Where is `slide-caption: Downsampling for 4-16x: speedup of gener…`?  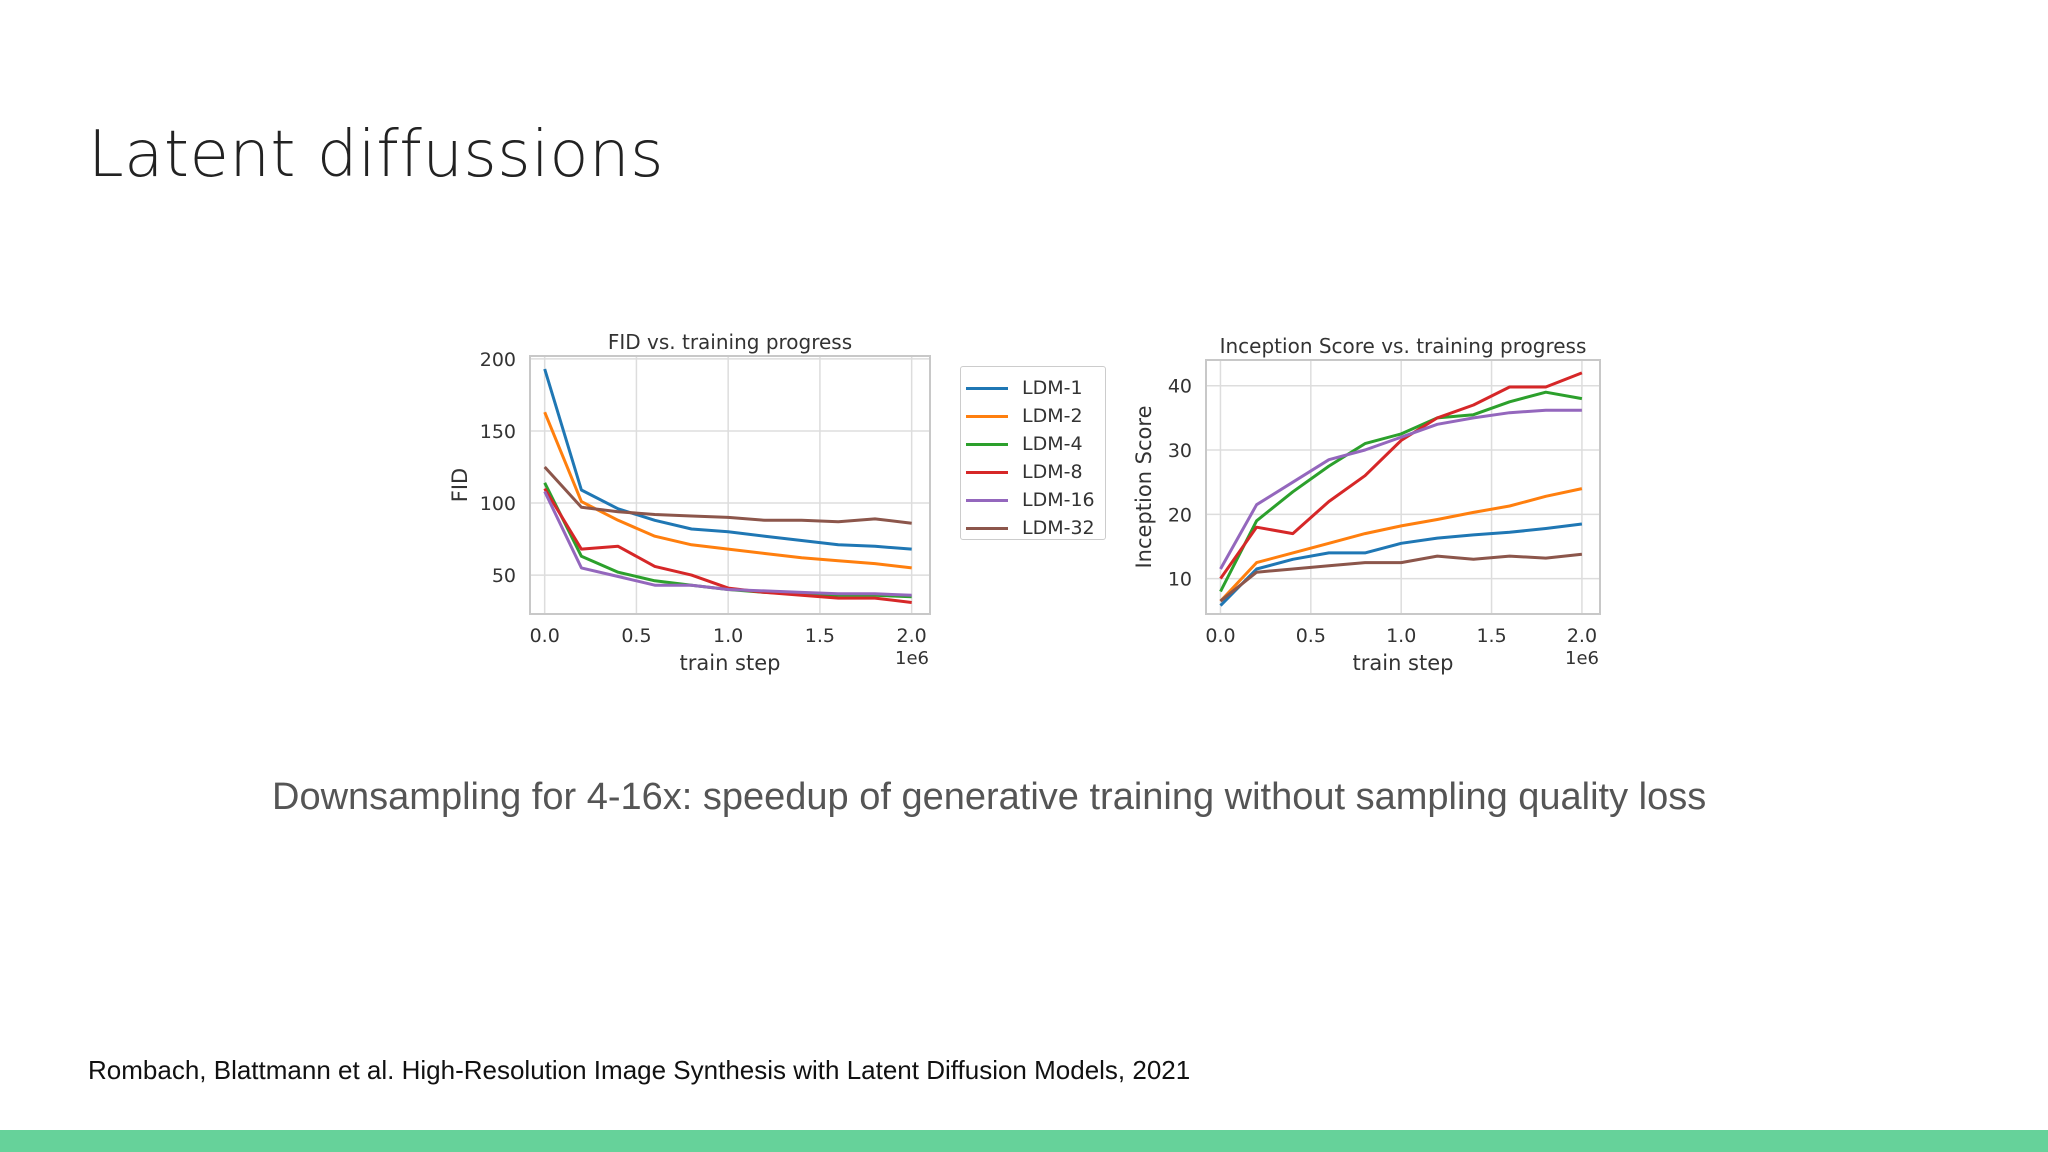 slide-caption: Downsampling for 4-16x: speedup of gener… is located at coordinates (989, 797).